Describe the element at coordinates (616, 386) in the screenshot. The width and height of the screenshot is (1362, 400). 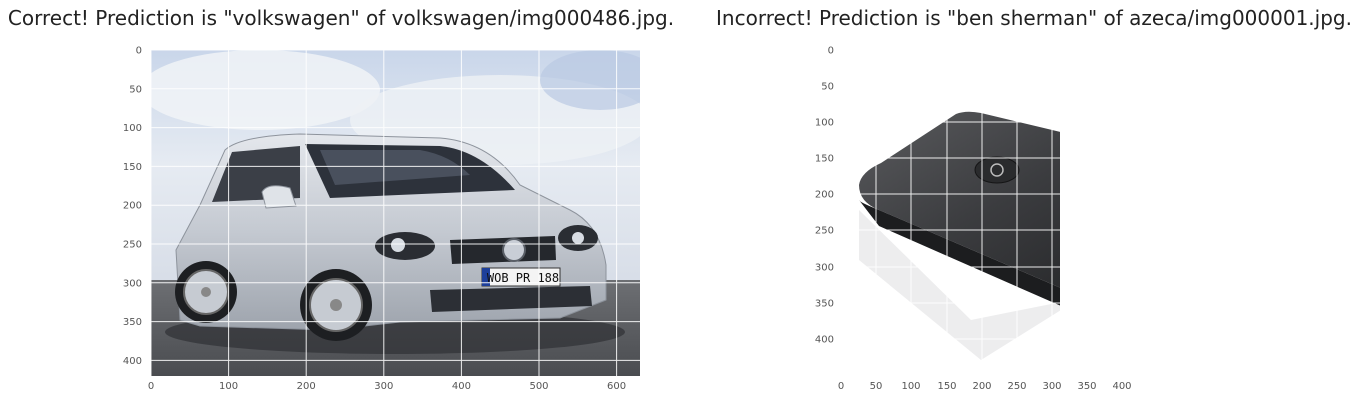
I see `x-tick-label: 600` at that location.